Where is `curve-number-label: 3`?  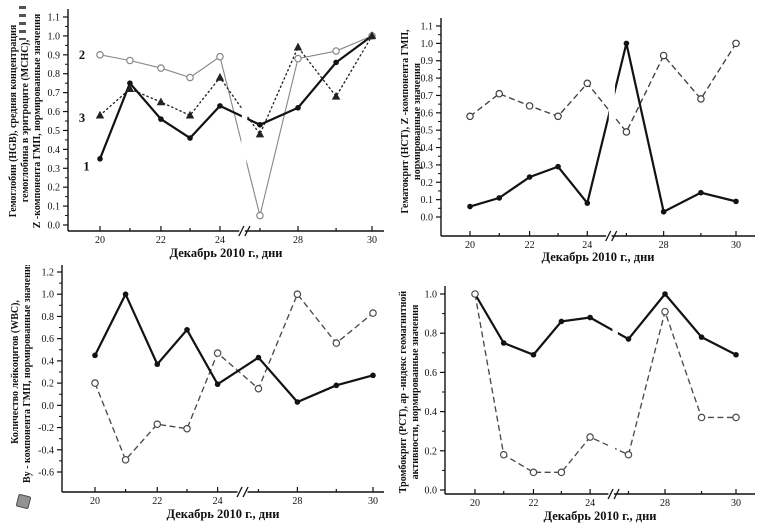 curve-number-label: 3 is located at coordinates (82, 118).